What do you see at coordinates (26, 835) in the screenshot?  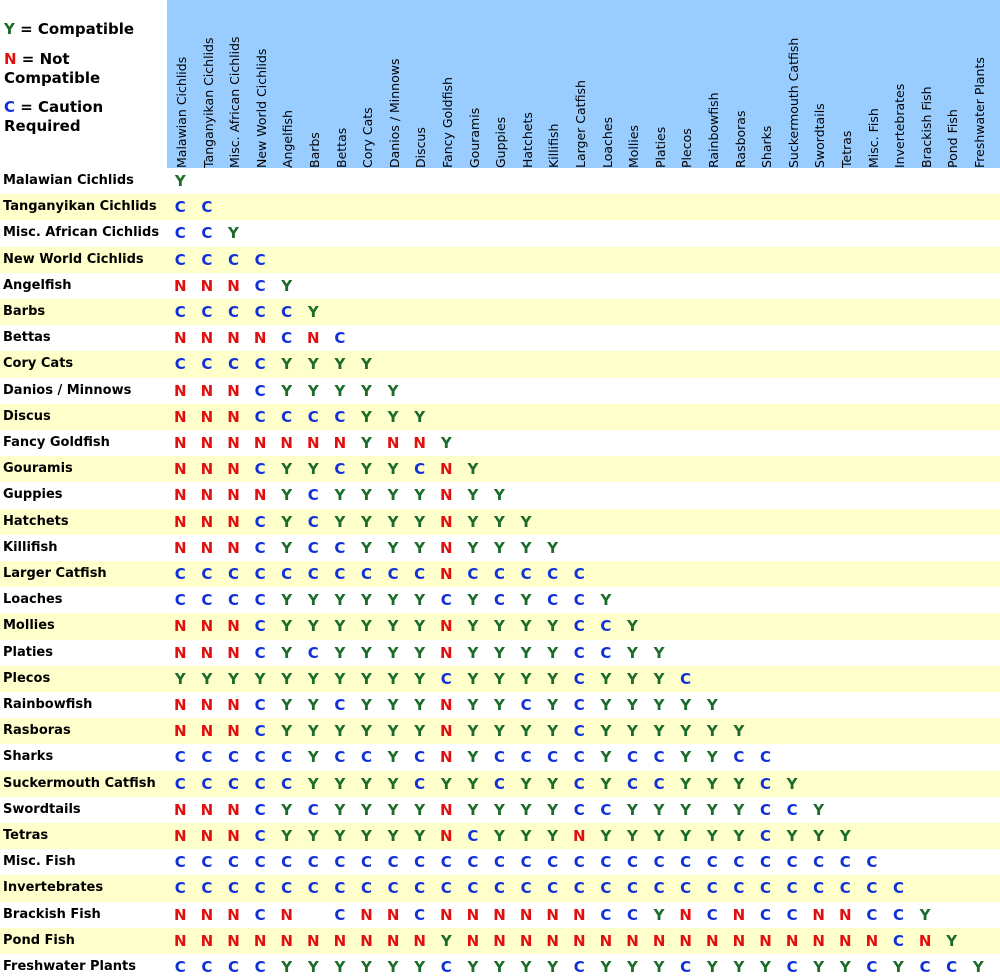 I see `row-label: Tetras` at bounding box center [26, 835].